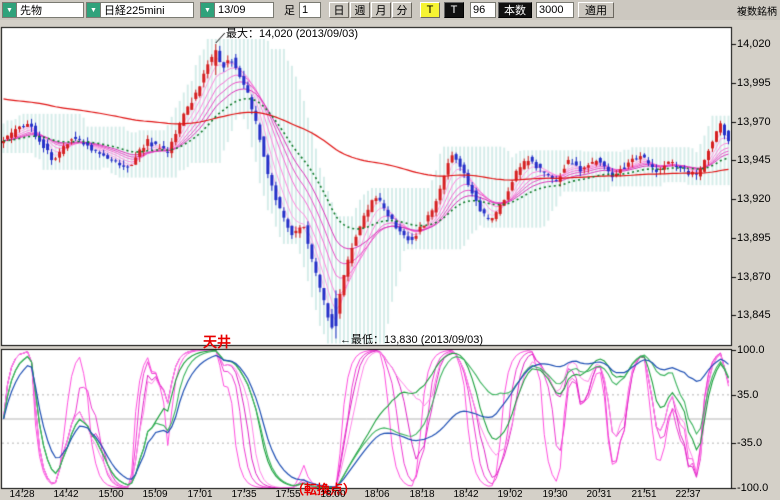  What do you see at coordinates (31, 11) in the screenshot?
I see `instrument-type-value: 先物` at bounding box center [31, 11].